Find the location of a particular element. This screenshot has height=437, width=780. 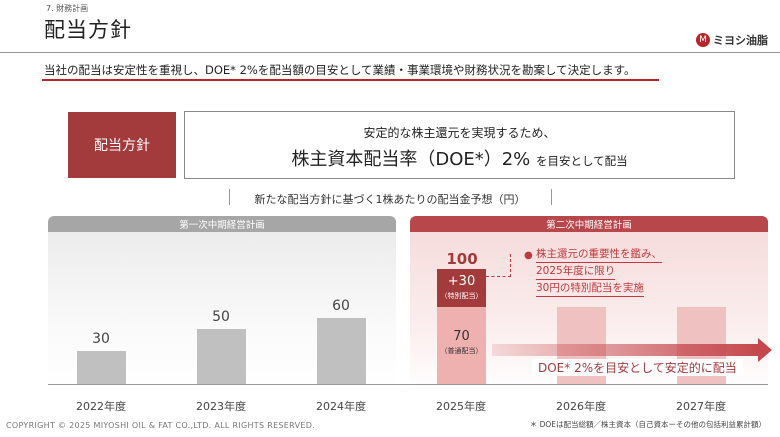

arrow-body is located at coordinates (626, 350).